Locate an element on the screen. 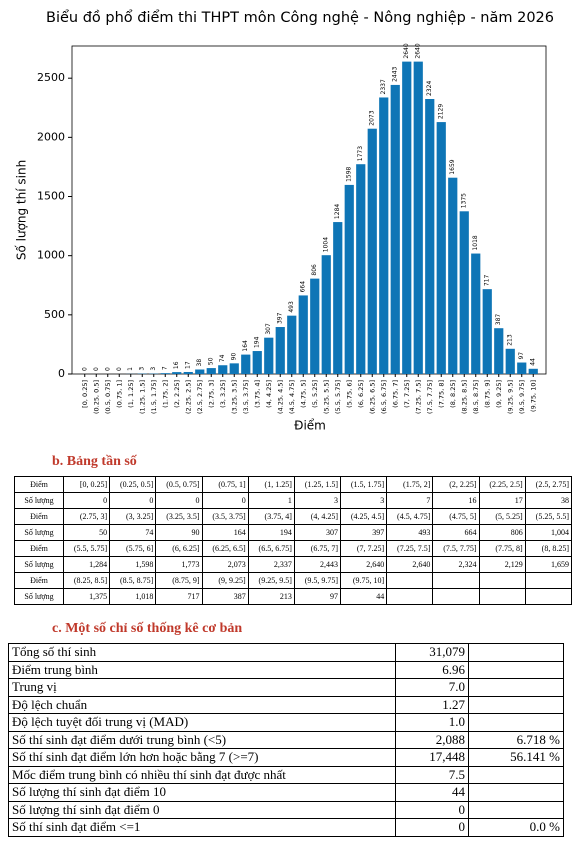 The image size is (585, 846). table-row: Số lượng thí sinh đạt điểm 10 44 is located at coordinates (286, 792).